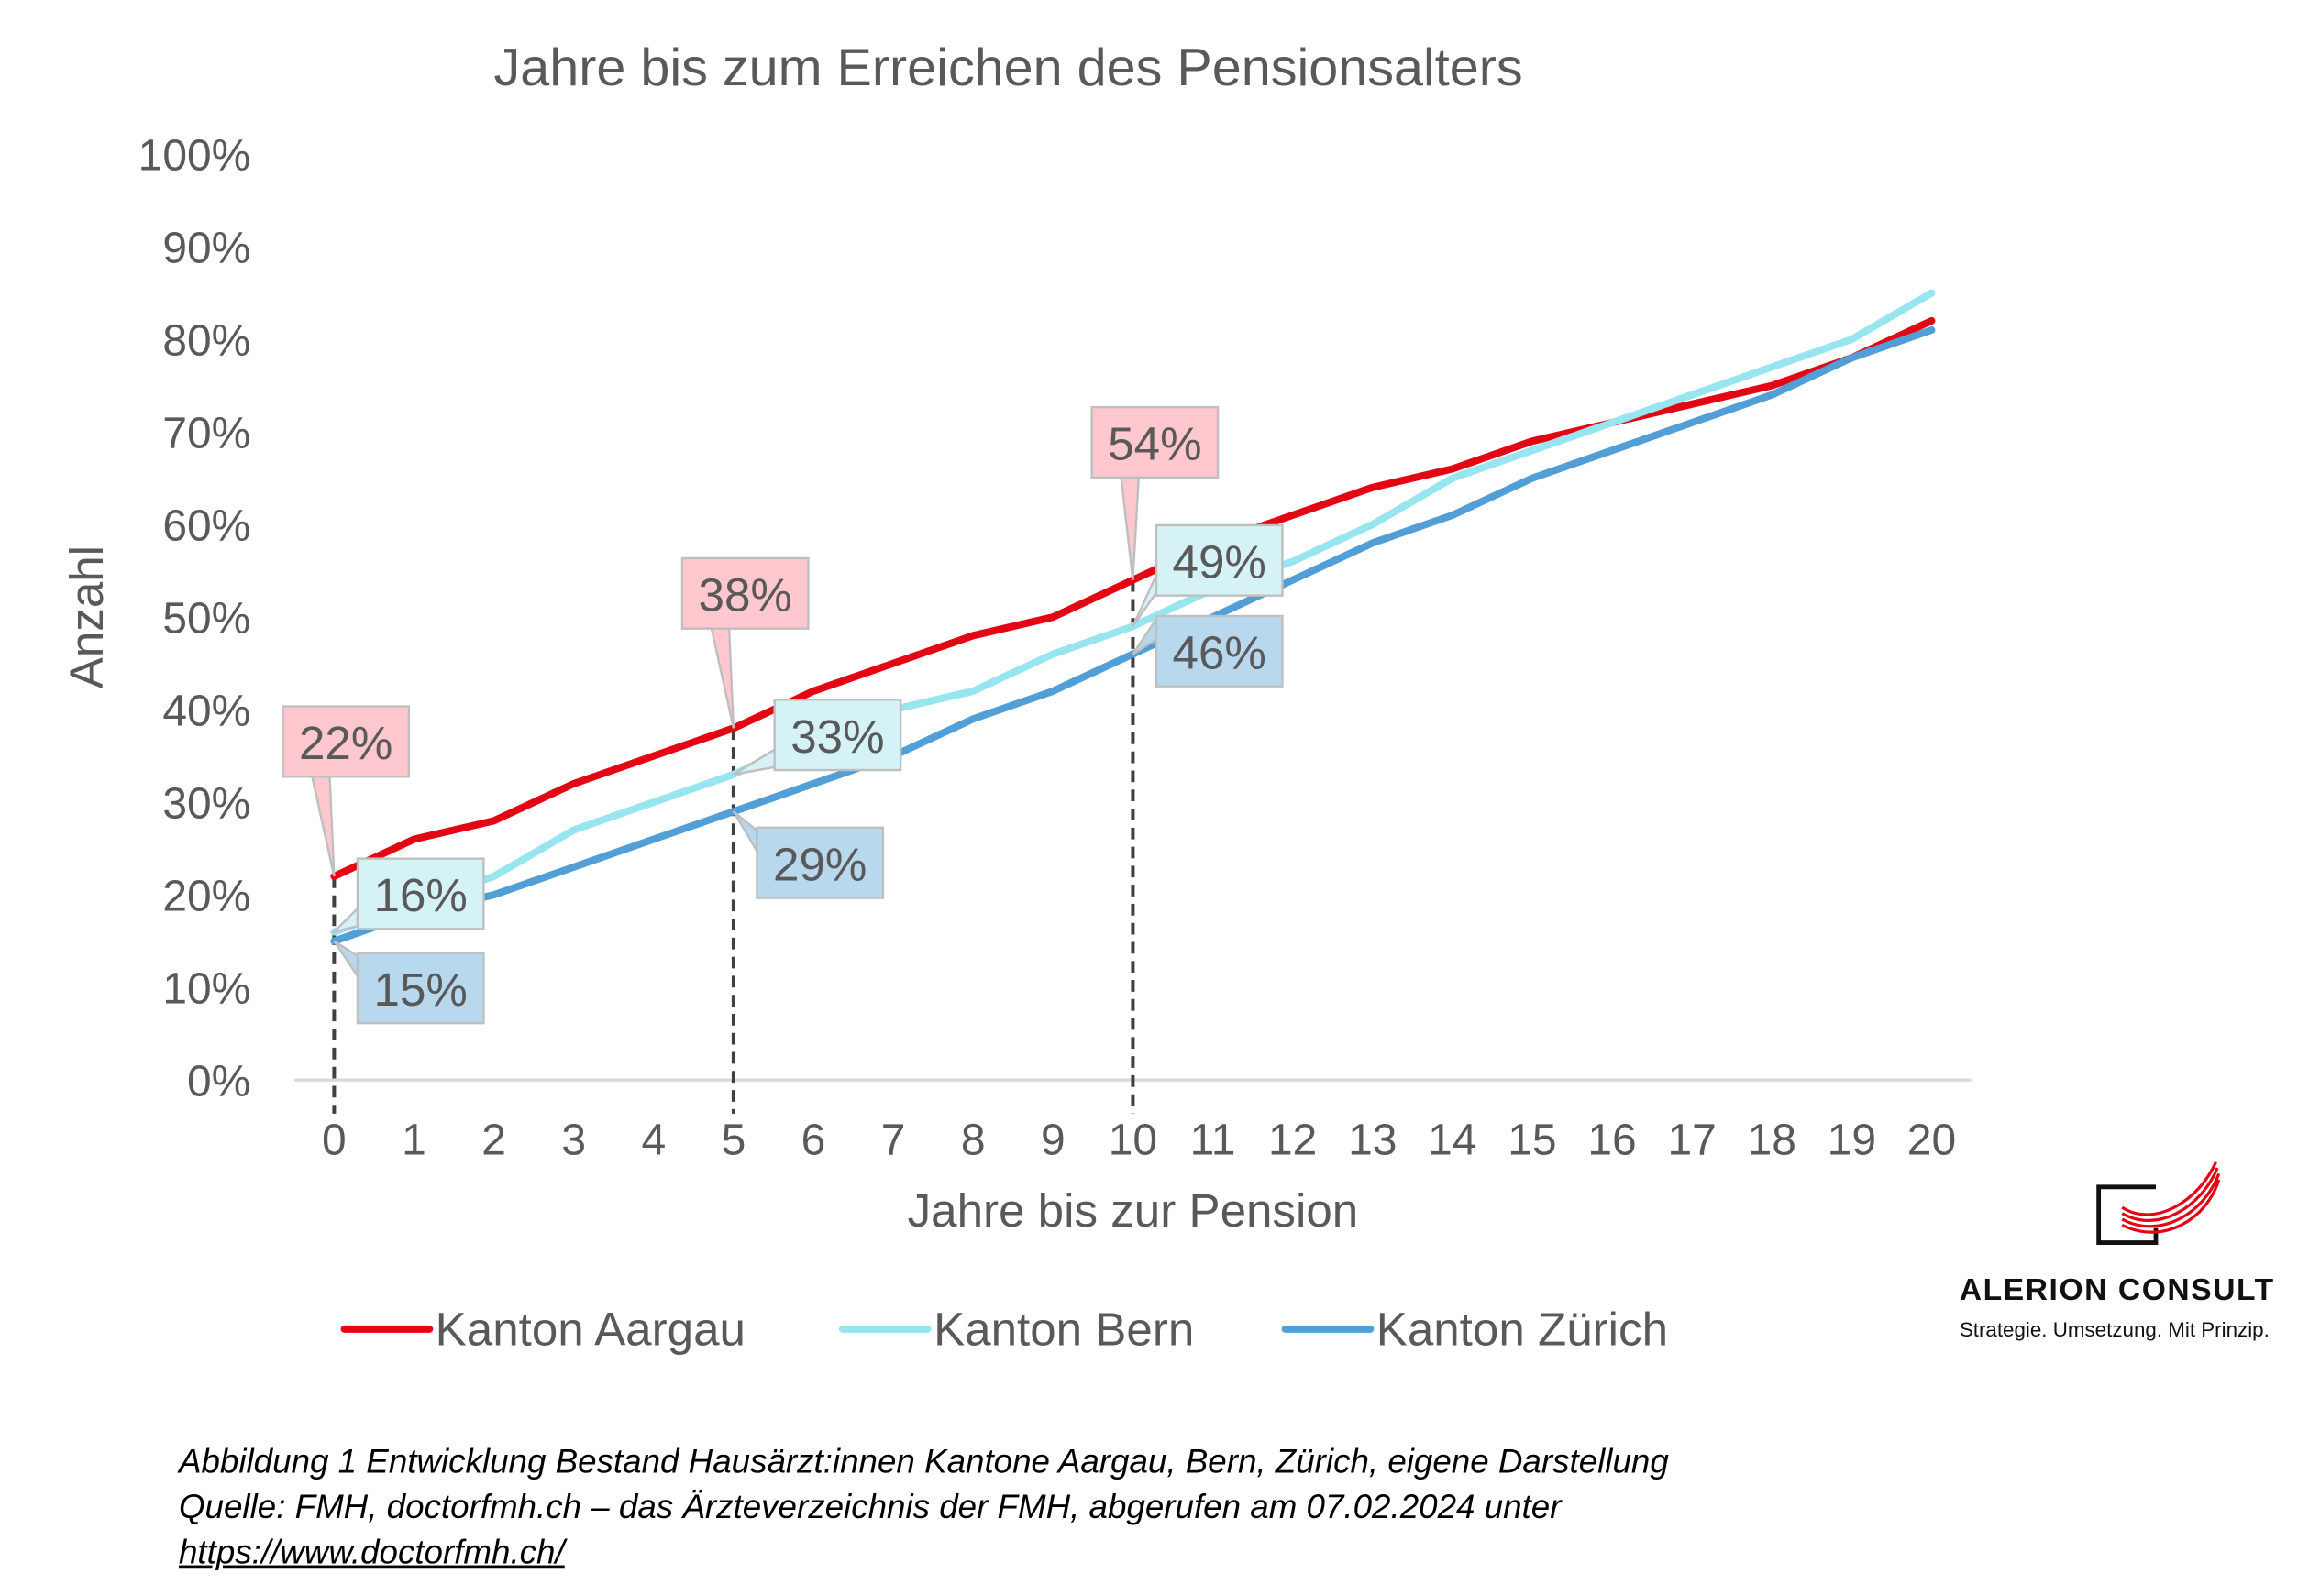 The height and width of the screenshot is (1596, 2298). I want to click on data-label: 15%, so click(421, 989).